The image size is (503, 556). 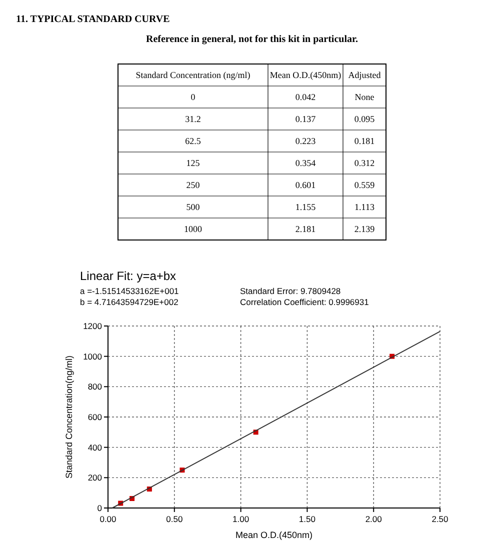 I want to click on text: 0.181, so click(x=364, y=141).